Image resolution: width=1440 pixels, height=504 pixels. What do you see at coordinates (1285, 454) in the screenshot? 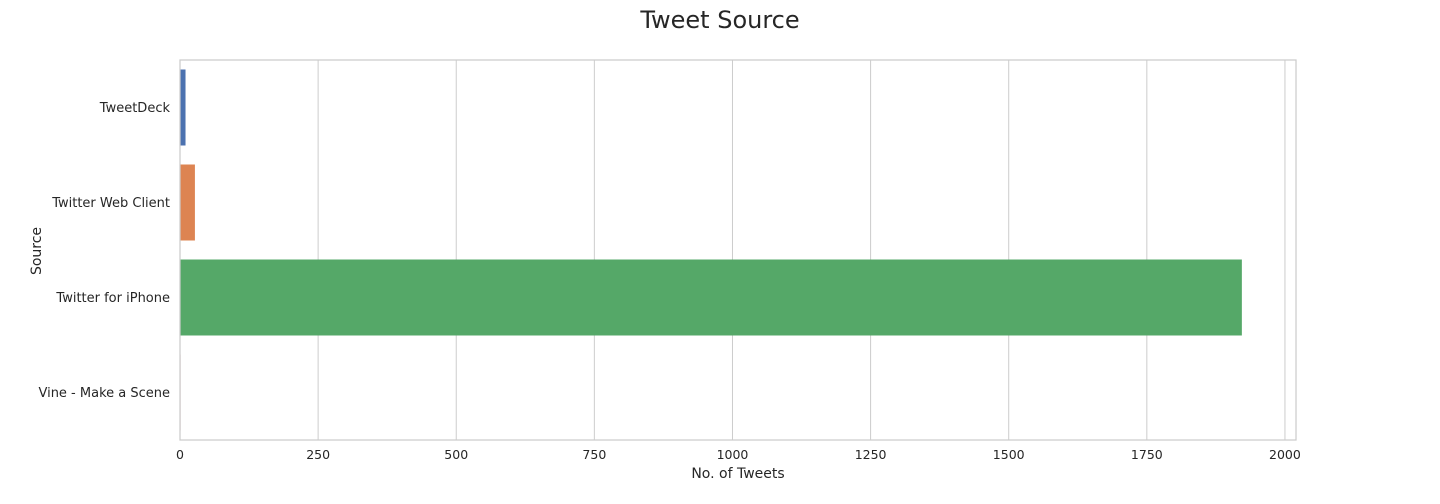
I see `x-tick-label: 2000` at bounding box center [1285, 454].